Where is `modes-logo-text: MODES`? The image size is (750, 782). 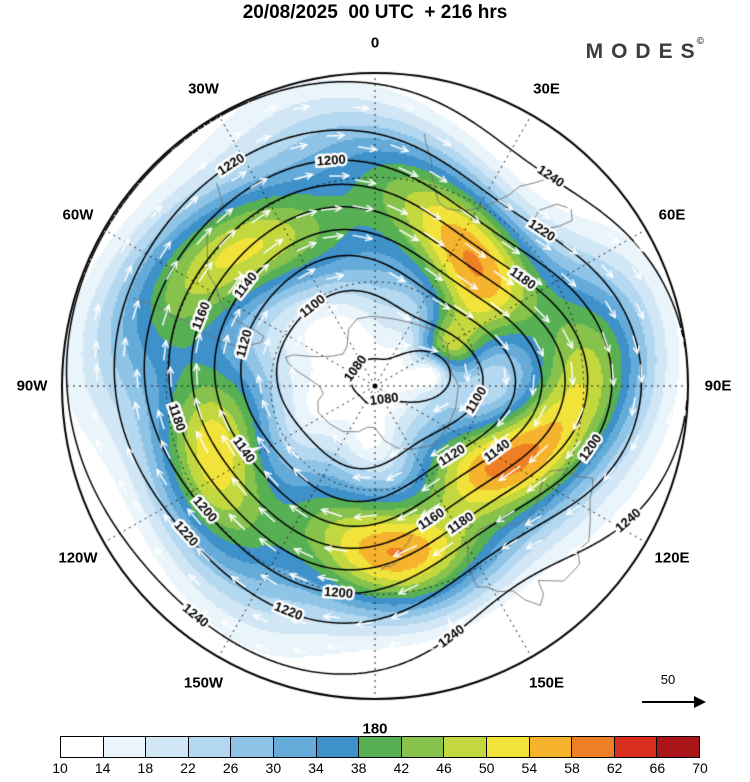
modes-logo-text: MODES is located at coordinates (644, 51).